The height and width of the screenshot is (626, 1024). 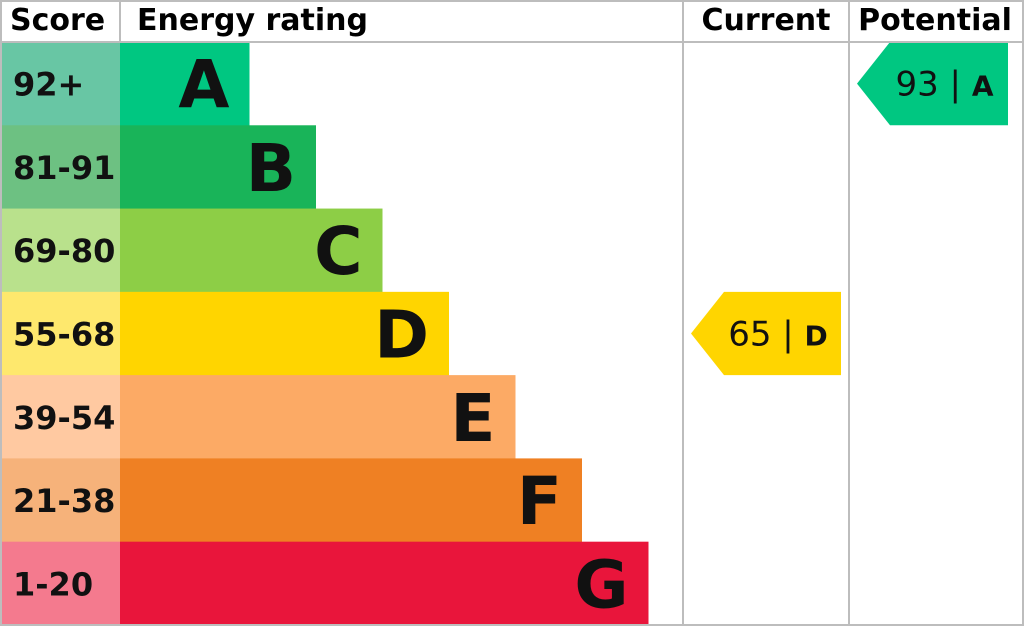 I want to click on score-range-g: 1-20, so click(x=53, y=584).